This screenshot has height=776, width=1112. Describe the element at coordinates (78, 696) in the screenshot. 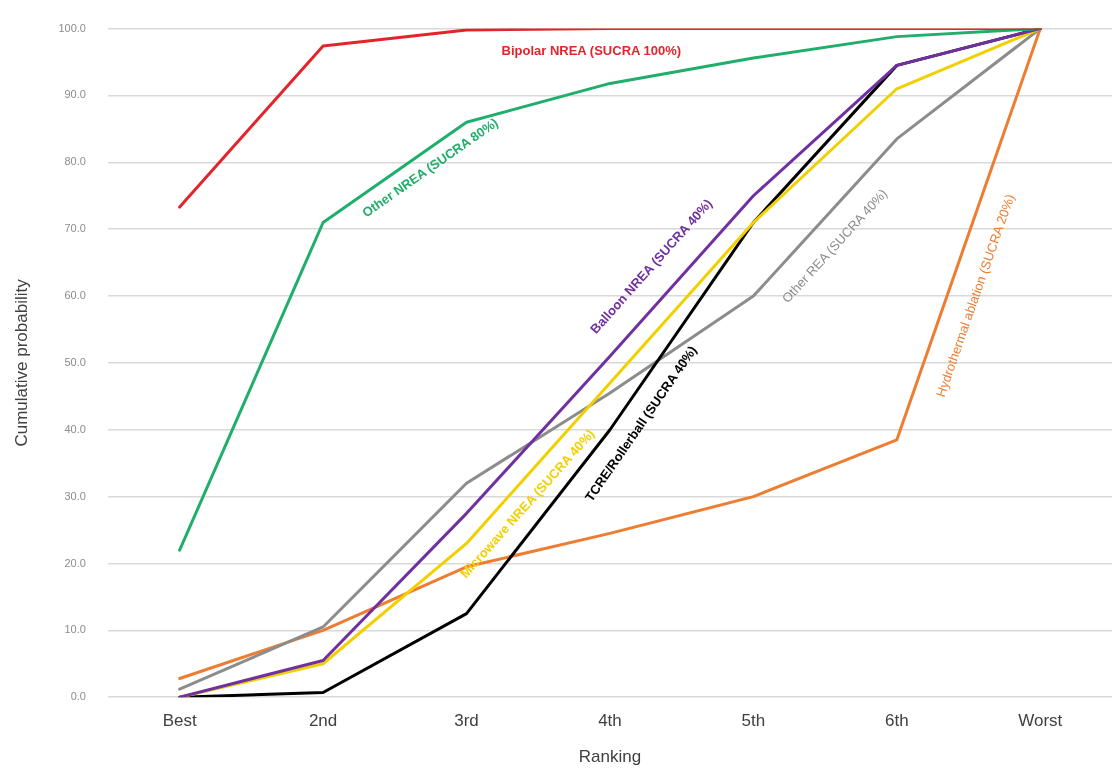

I see `y-tick-label: 0.0` at that location.